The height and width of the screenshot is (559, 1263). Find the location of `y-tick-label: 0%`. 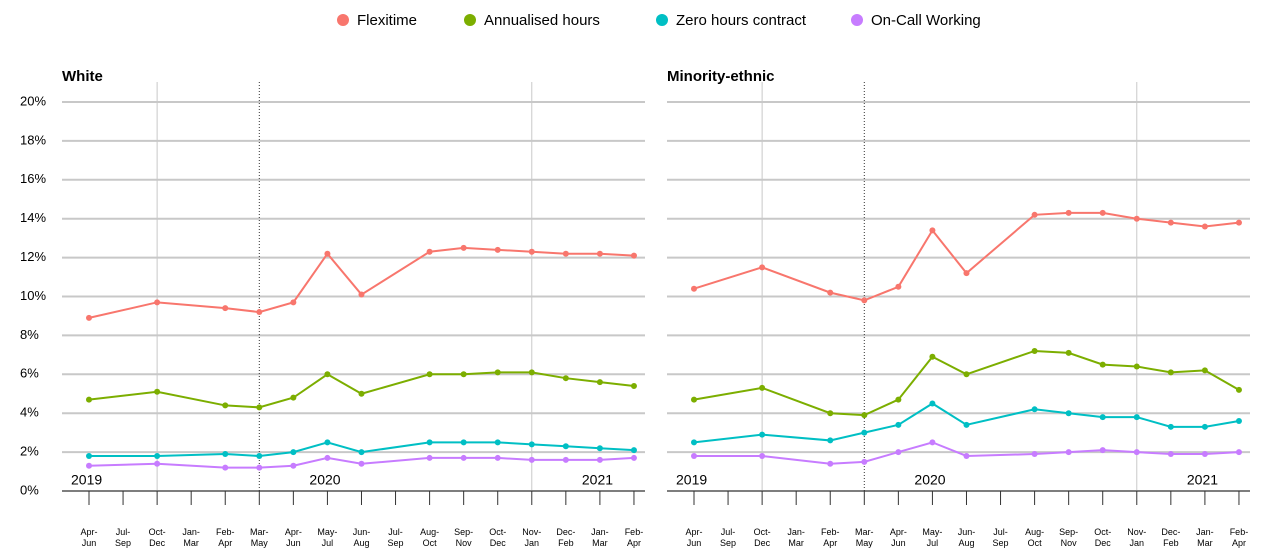

y-tick-label: 0% is located at coordinates (29, 489).